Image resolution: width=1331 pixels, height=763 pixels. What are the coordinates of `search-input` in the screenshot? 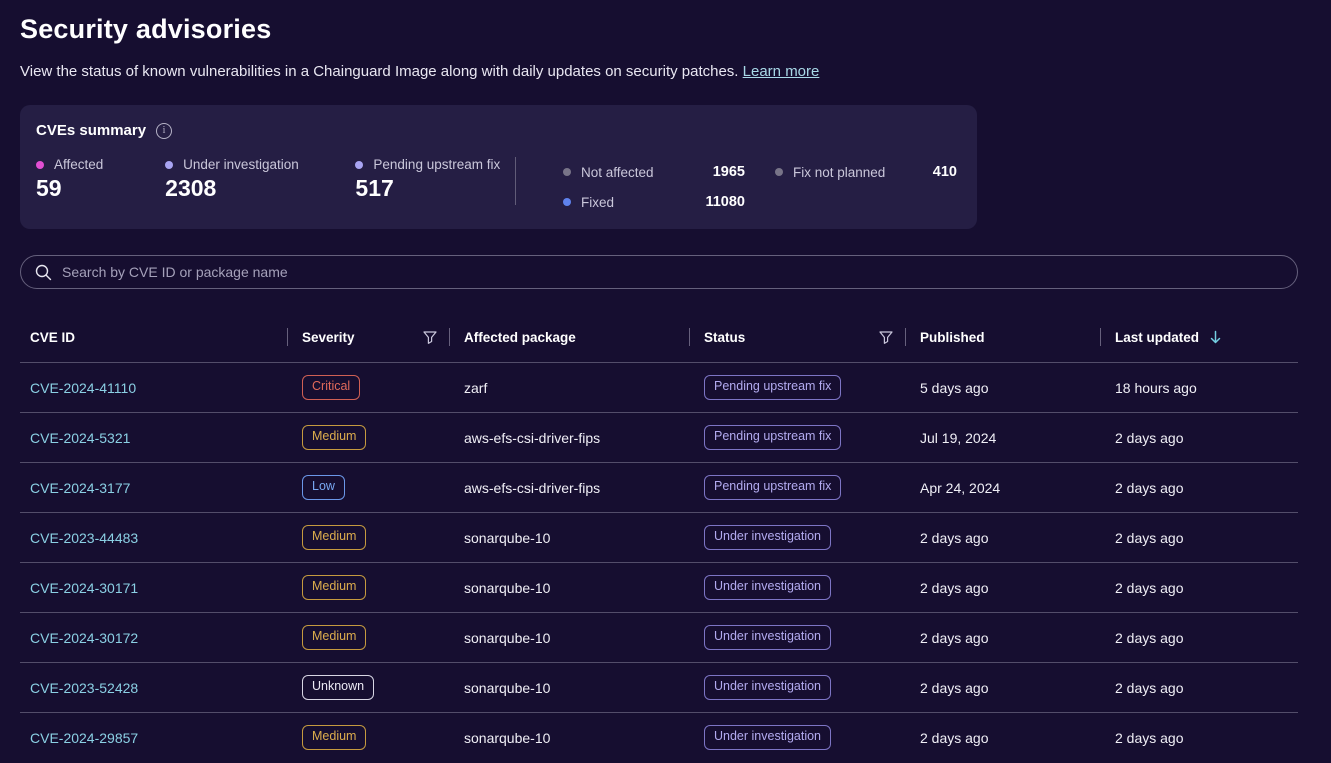 It's located at (672, 272).